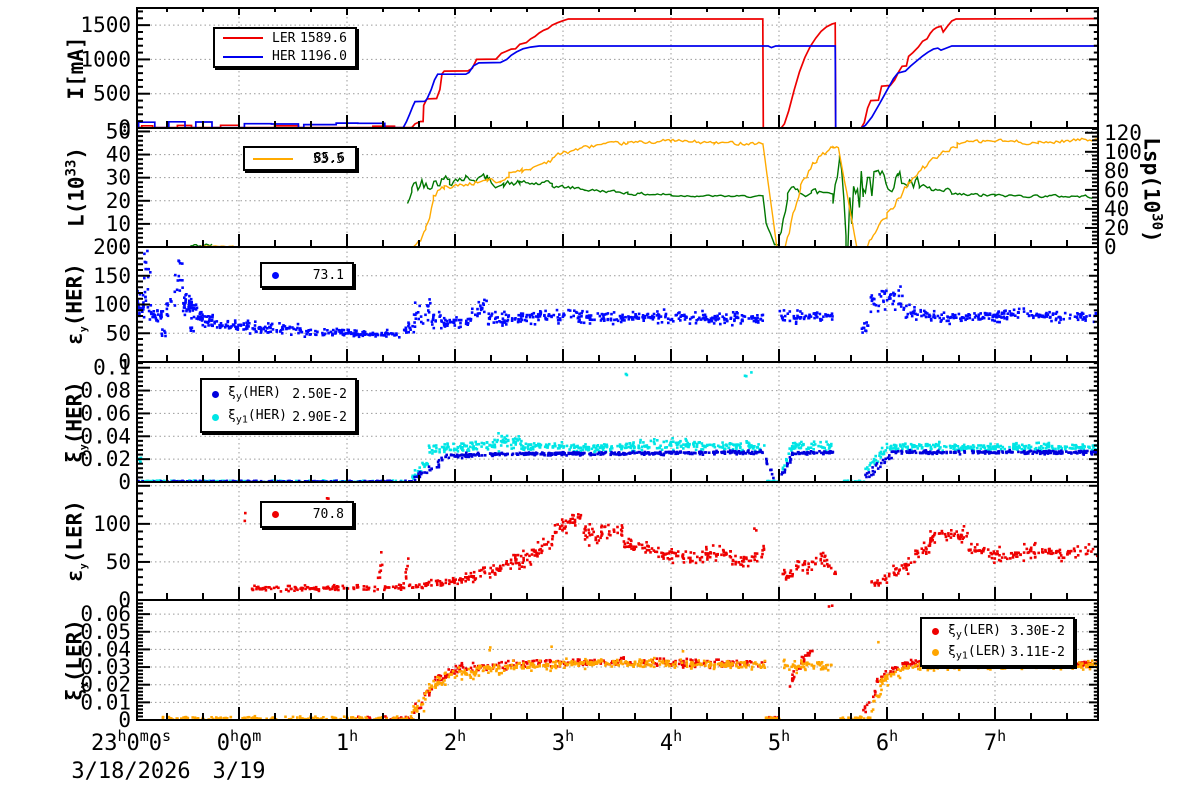 Image resolution: width=1200 pixels, height=798 pixels. I want to click on y-axis-title-luminosity: L(1033), so click(76, 187).